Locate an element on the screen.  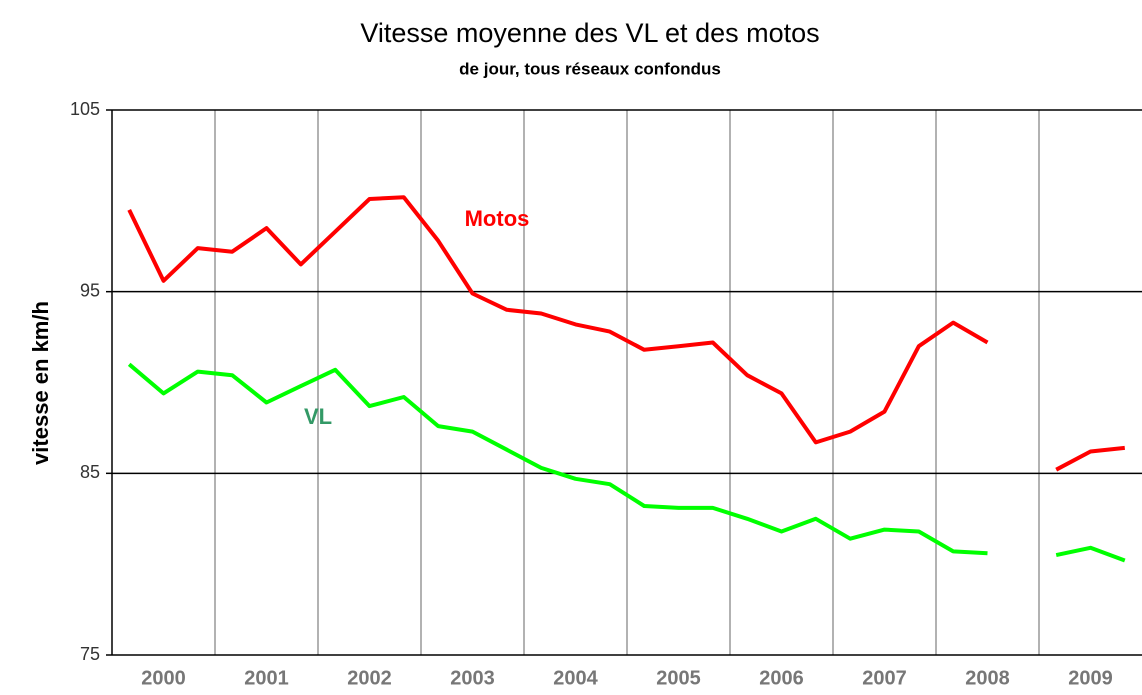
x-tick-label: 2009 is located at coordinates (1090, 678).